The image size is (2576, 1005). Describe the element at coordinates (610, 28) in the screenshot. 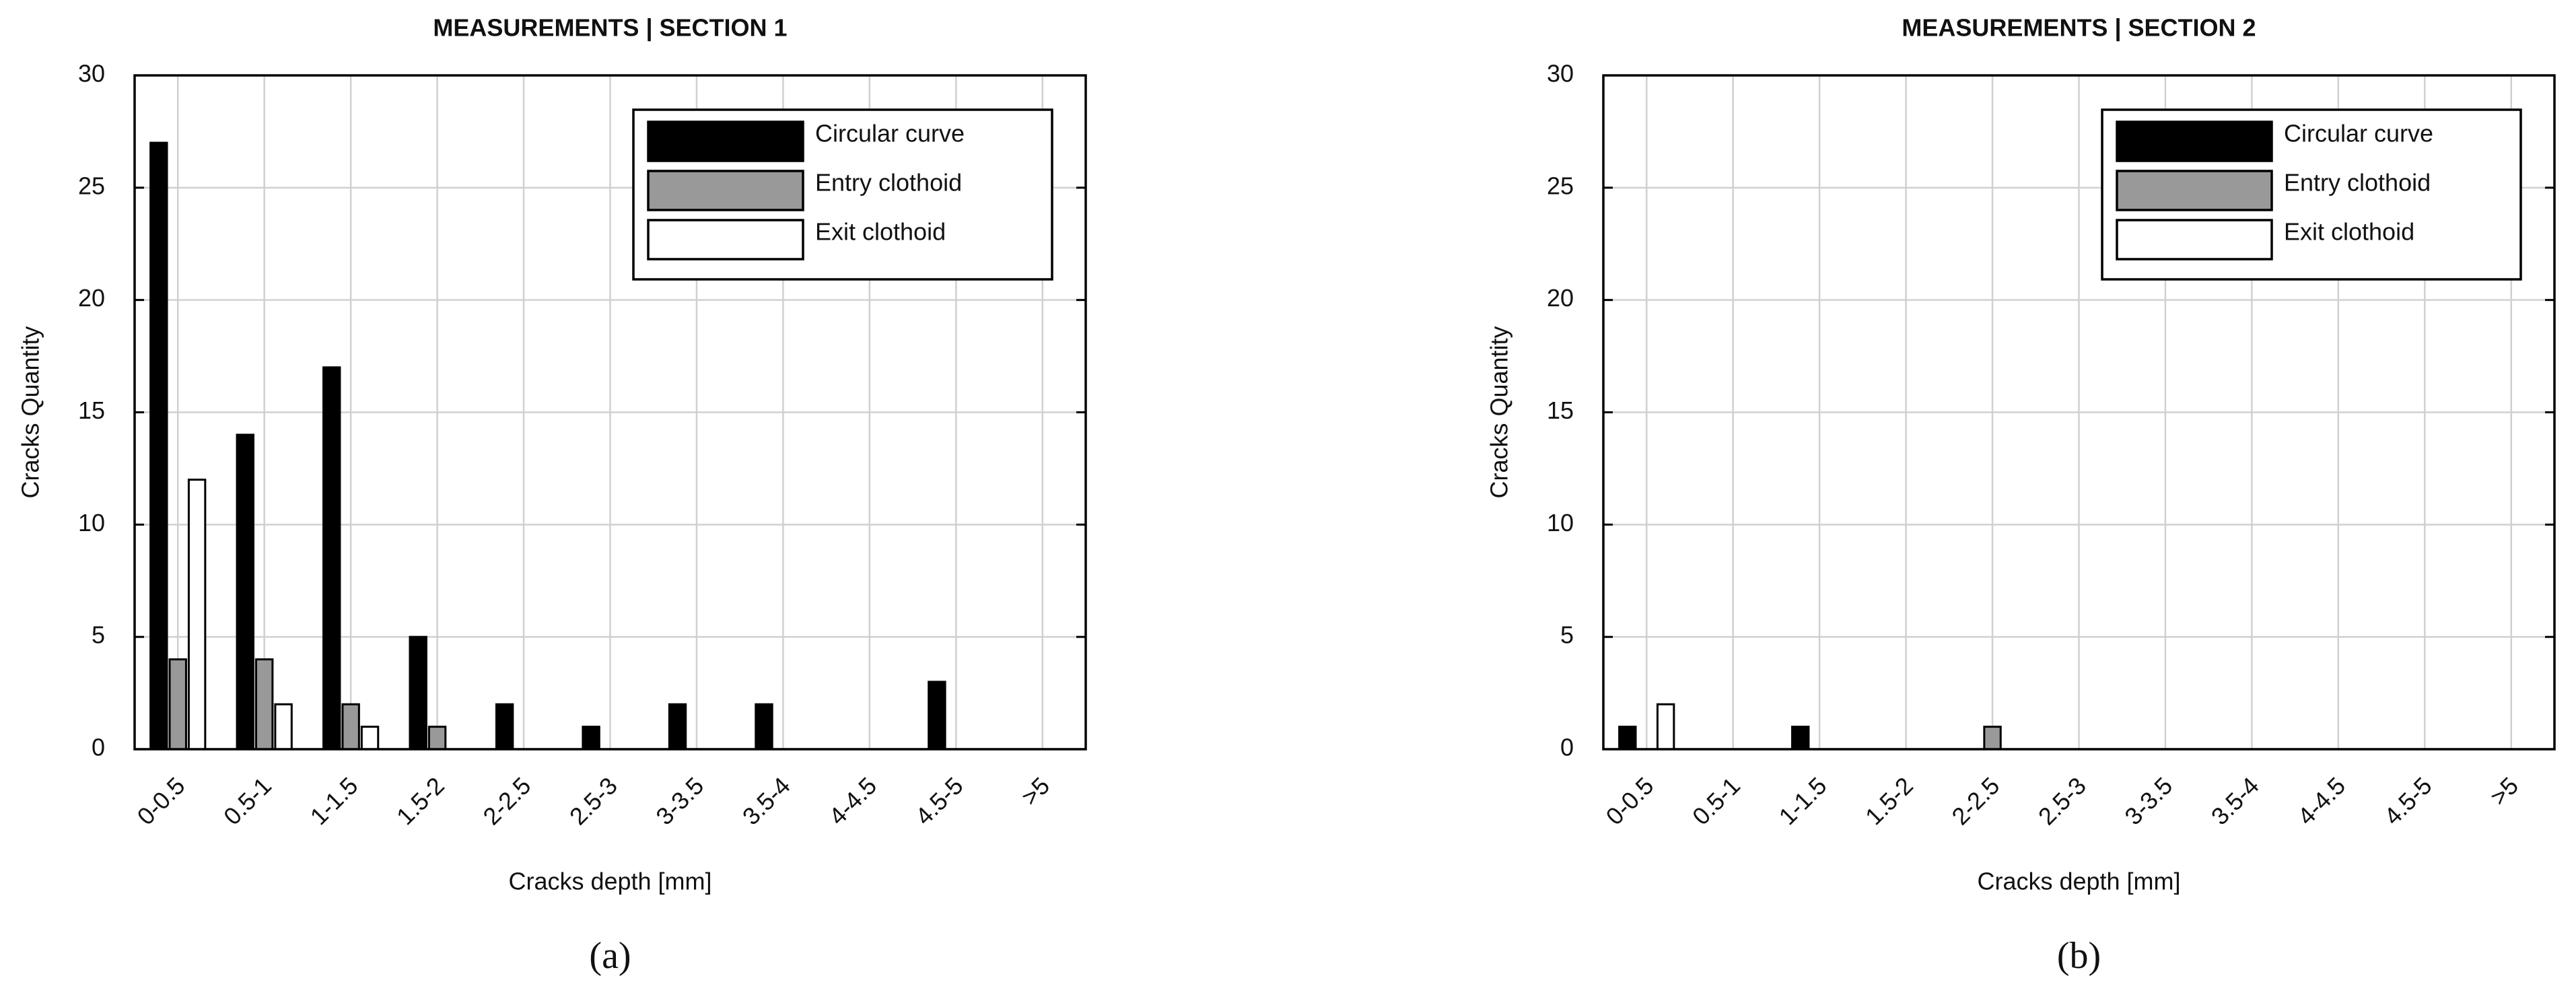

I see `chart-title: MEASUREMENTS | SECTION 1` at that location.